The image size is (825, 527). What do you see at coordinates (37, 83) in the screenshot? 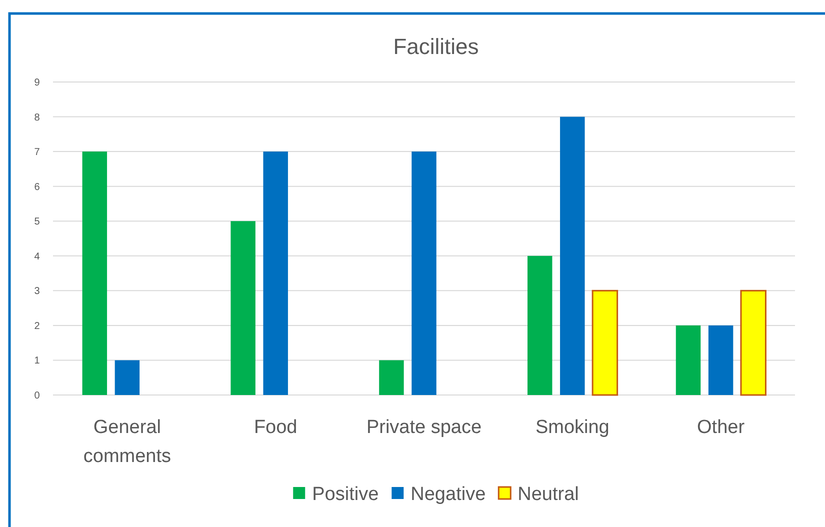
I see `y-tick-label: 9` at bounding box center [37, 83].